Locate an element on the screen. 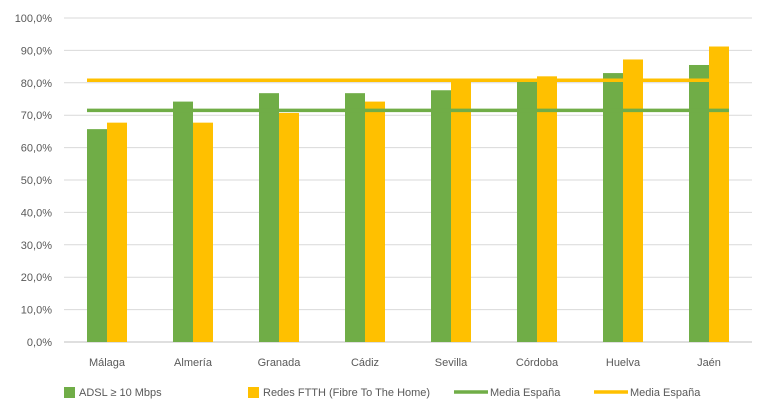 The image size is (768, 415). reference-lines is located at coordinates (408, 95).